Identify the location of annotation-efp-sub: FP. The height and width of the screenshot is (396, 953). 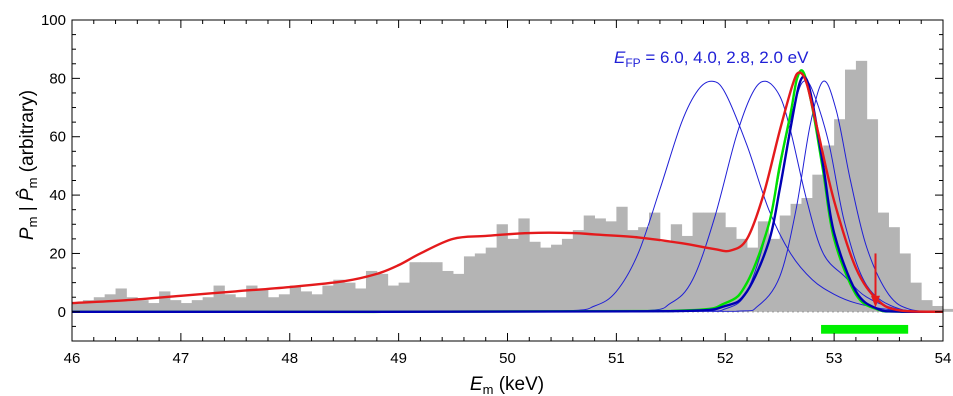
(632, 63).